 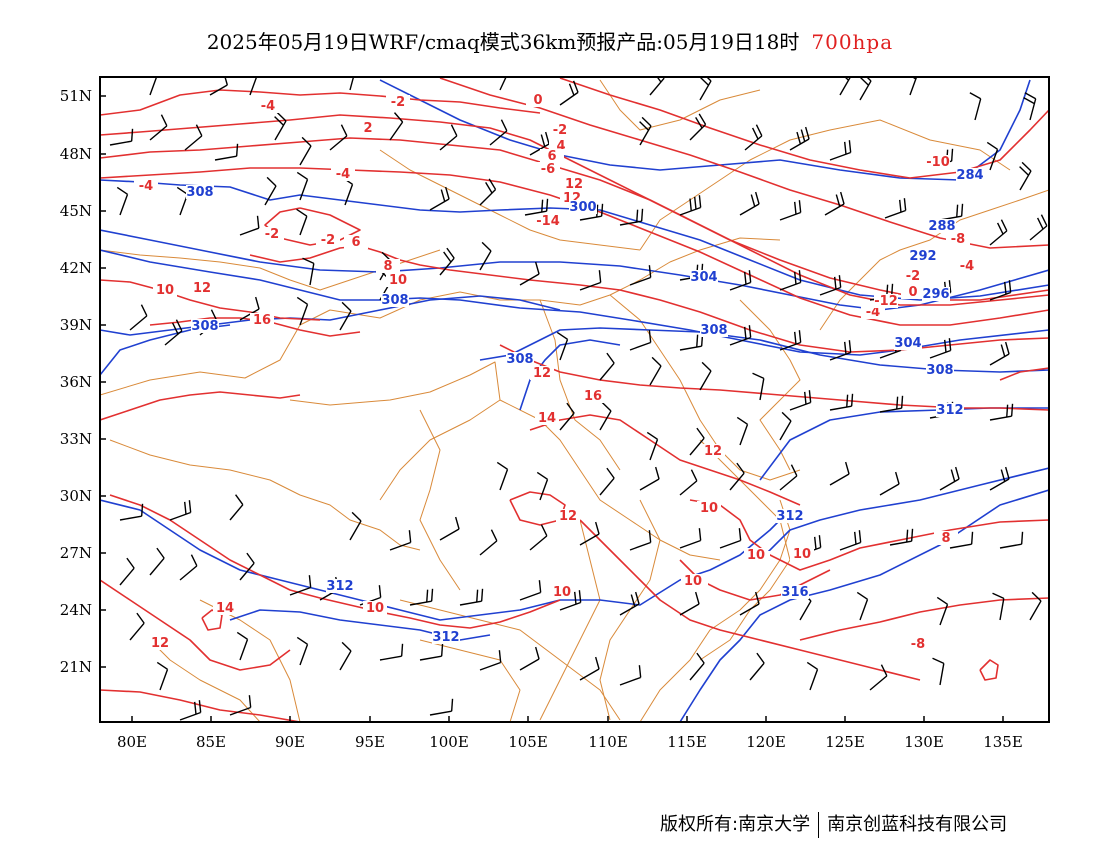 I want to click on pressure-level: 700hpa, so click(x=852, y=42).